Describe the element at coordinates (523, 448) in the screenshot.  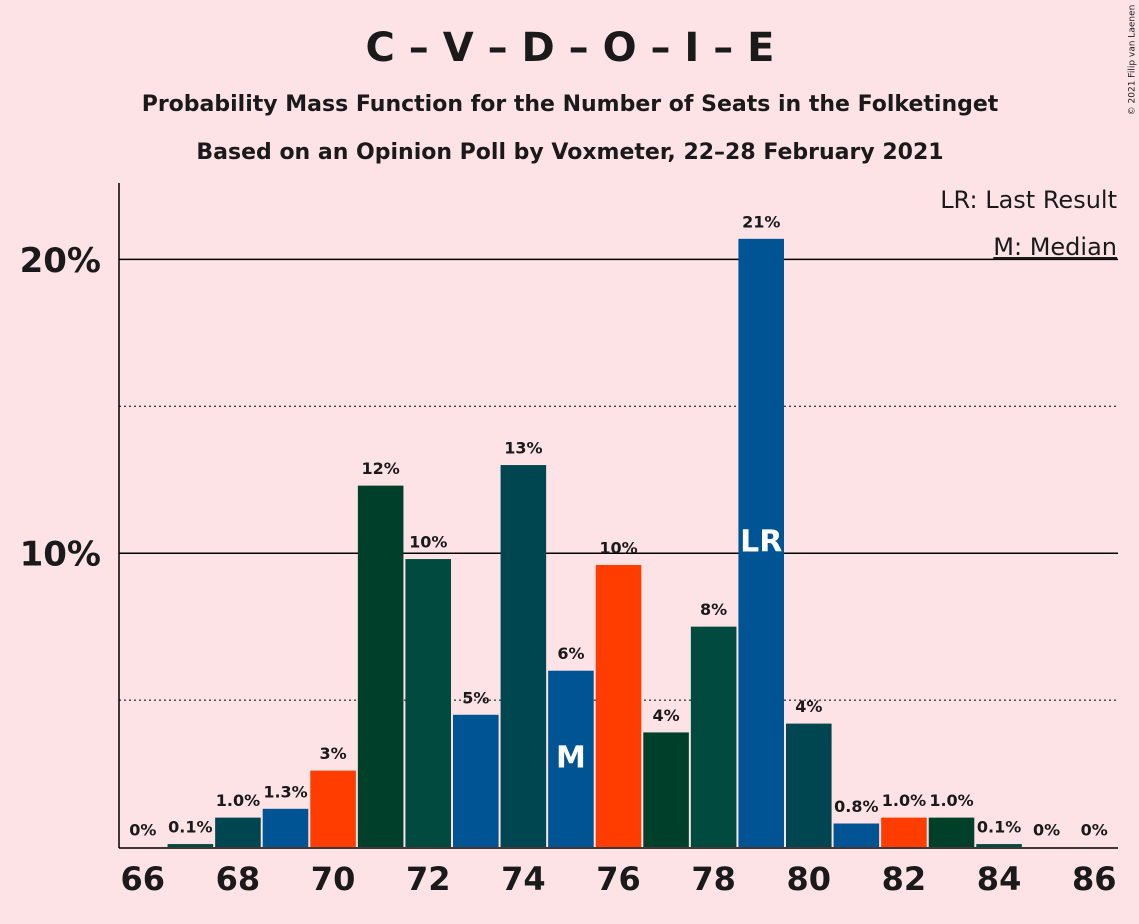
I see `data-label: 13%` at that location.